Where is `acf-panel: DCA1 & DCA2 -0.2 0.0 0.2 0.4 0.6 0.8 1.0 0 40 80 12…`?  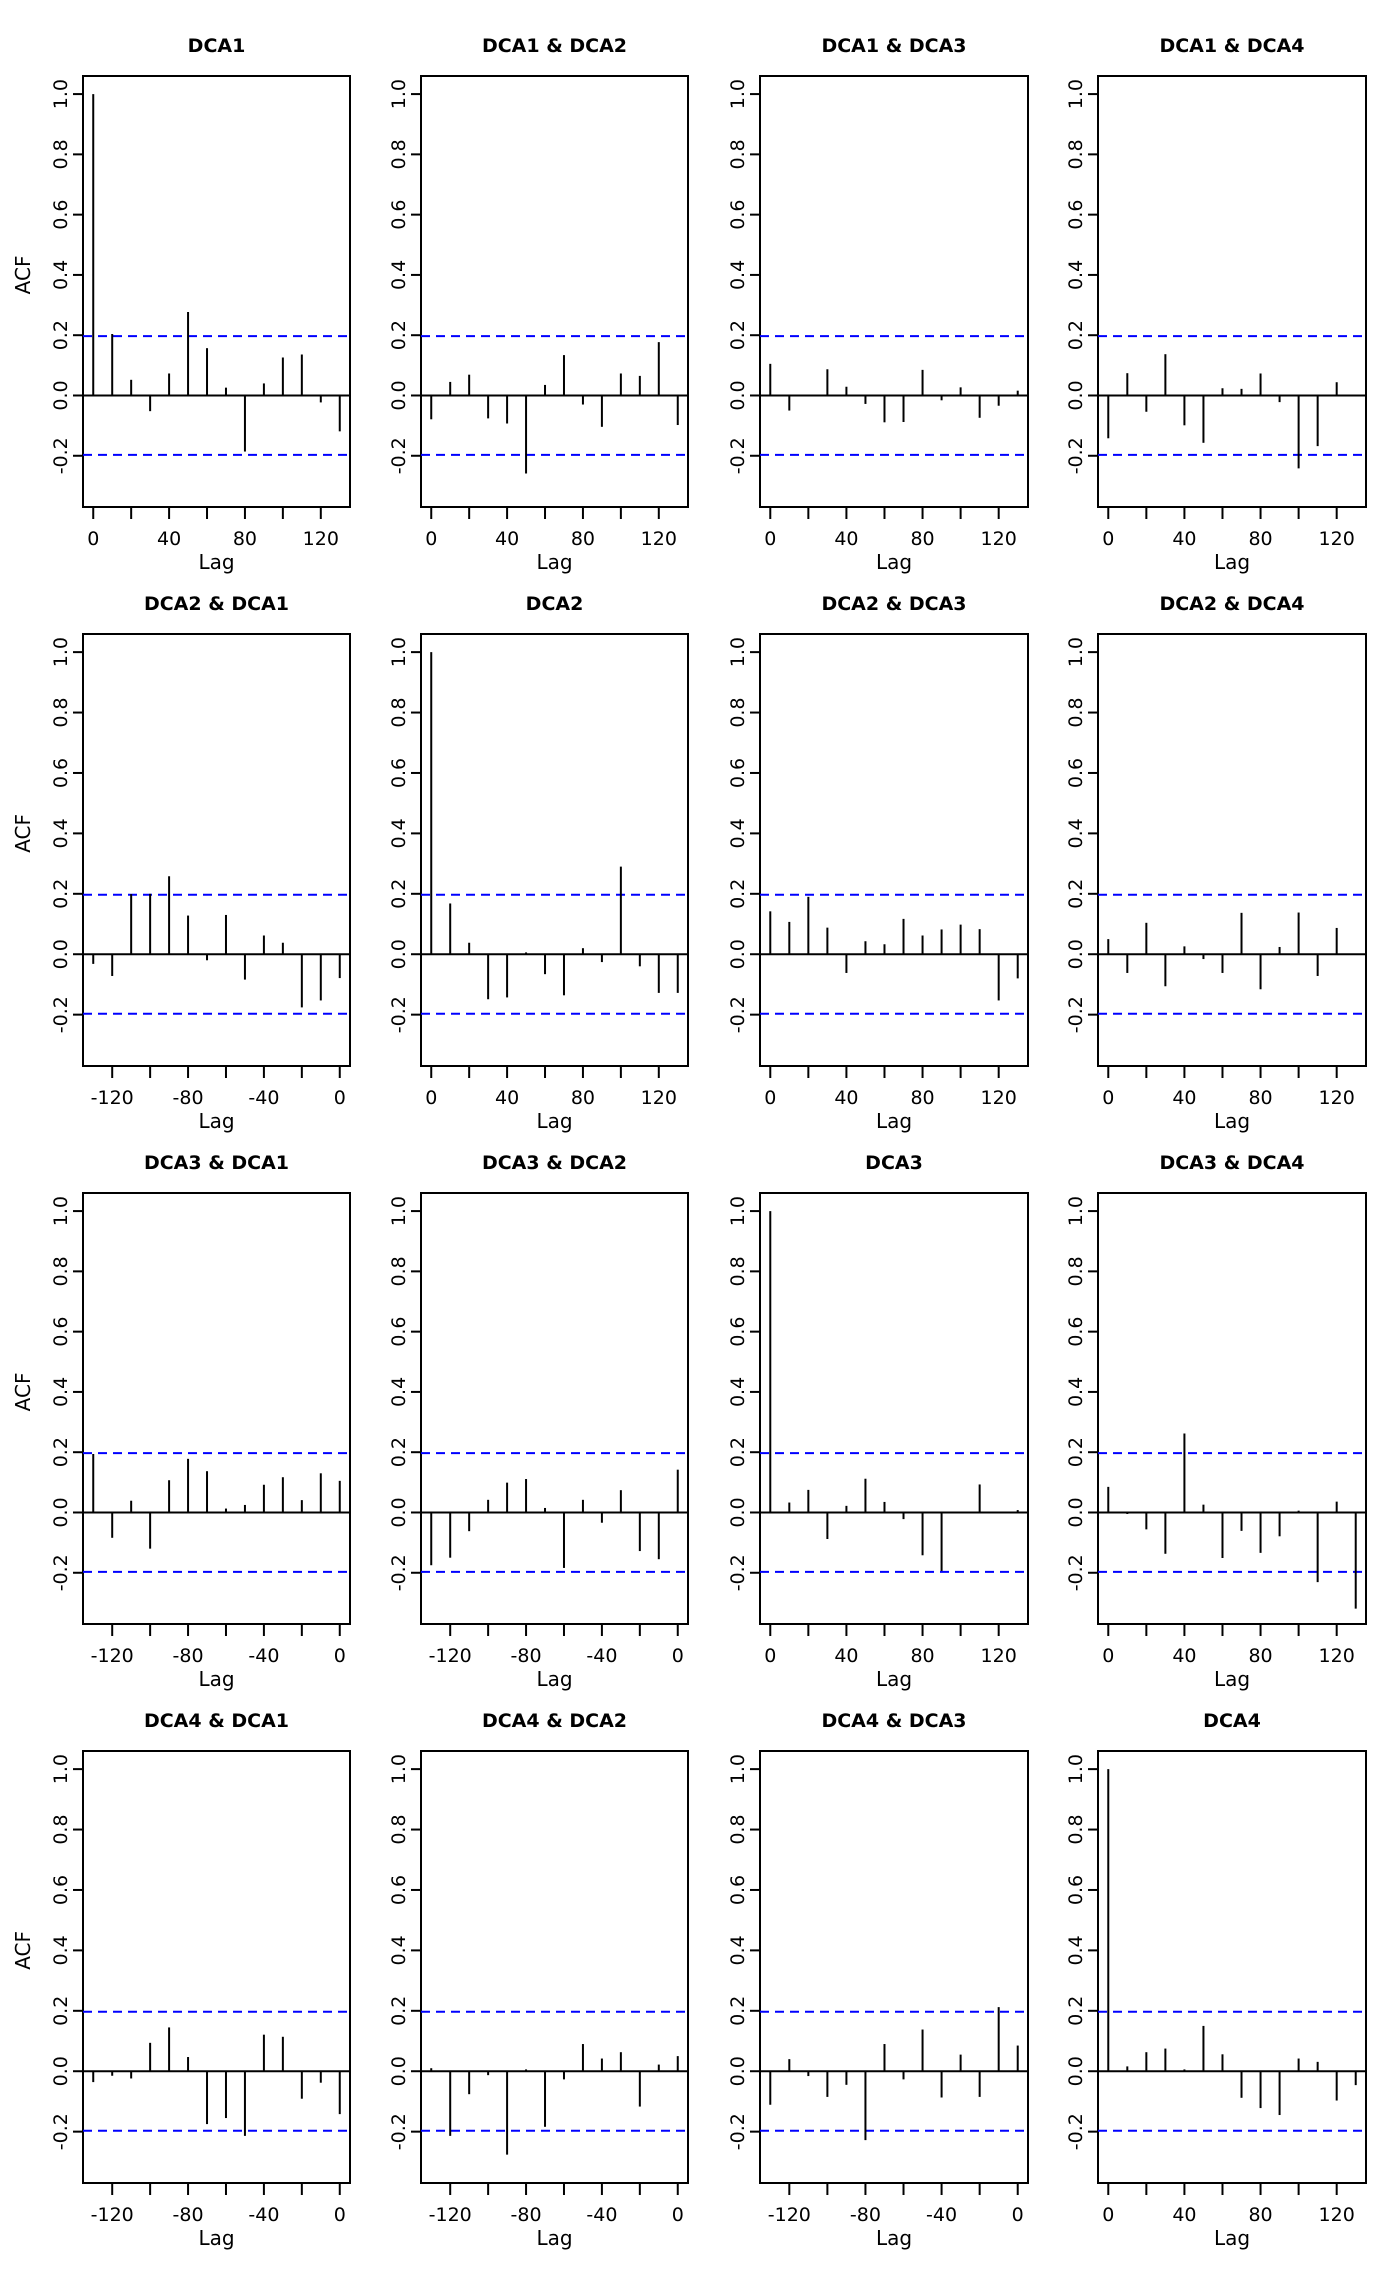
acf-panel: DCA1 & DCA2 -0.2 0.0 0.2 0.4 0.6 0.8 1.0 0 40 80 12… is located at coordinates (538, 304).